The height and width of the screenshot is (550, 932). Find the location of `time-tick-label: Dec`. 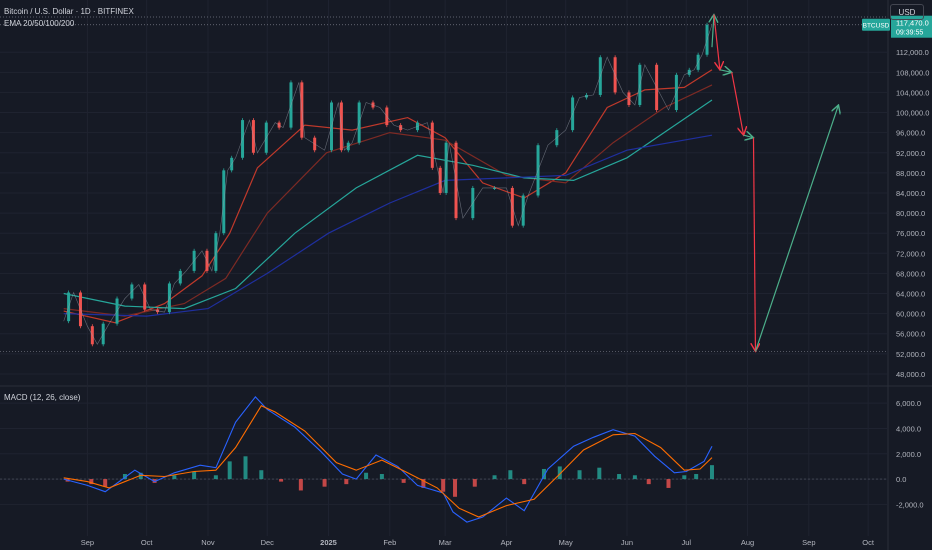

time-tick-label: Dec is located at coordinates (268, 542).